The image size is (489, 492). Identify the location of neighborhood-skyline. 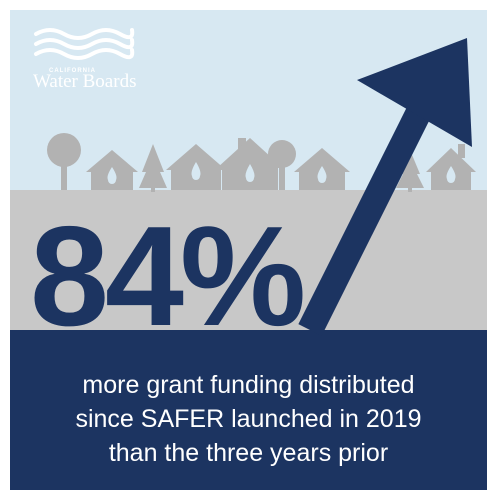
(261, 162).